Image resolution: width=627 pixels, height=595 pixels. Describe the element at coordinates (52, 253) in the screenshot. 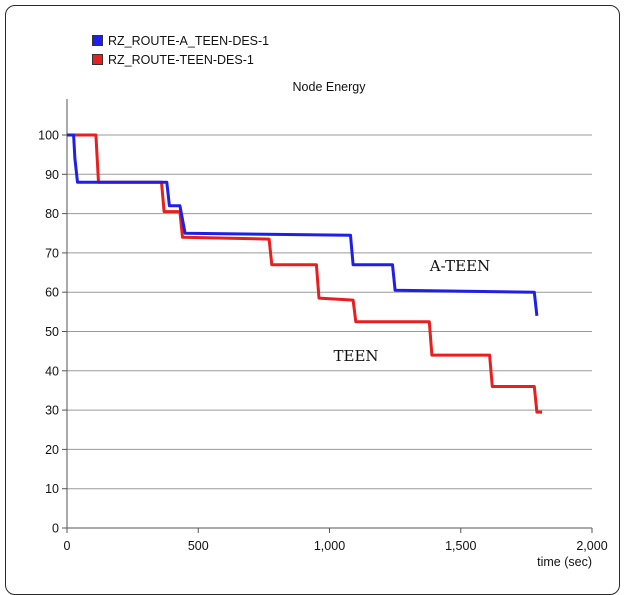

I see `y-tick-label: 70` at that location.